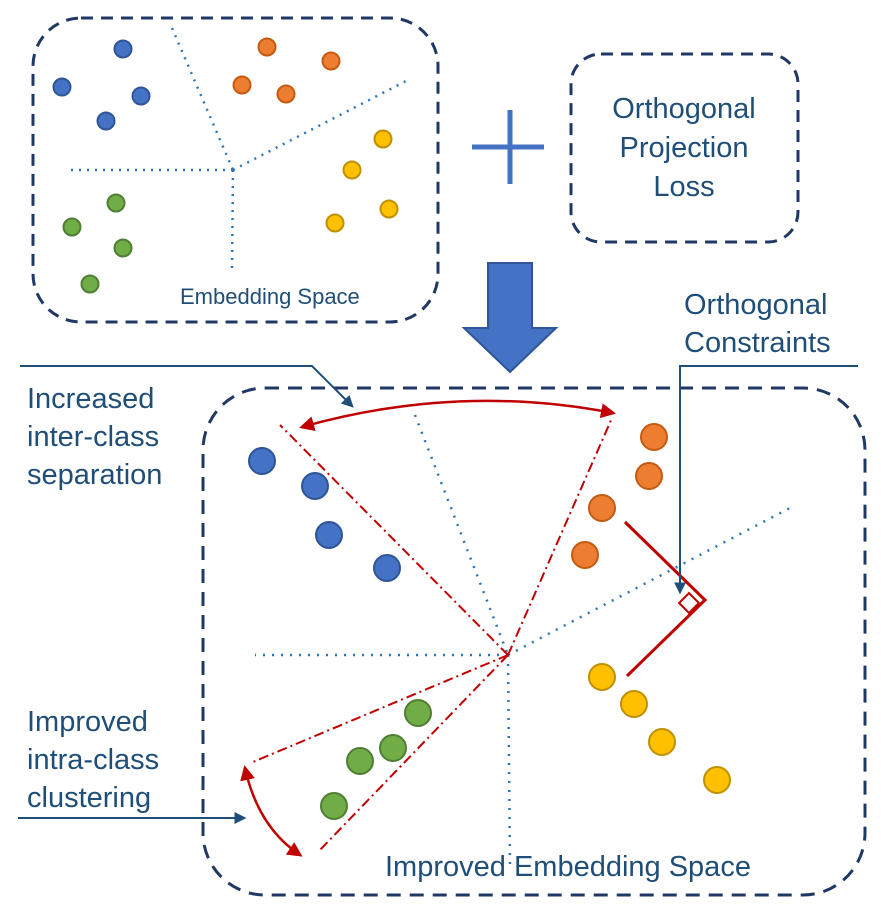 The width and height of the screenshot is (887, 923). Describe the element at coordinates (93, 437) in the screenshot. I see `inter-class-line2: inter-class` at that location.